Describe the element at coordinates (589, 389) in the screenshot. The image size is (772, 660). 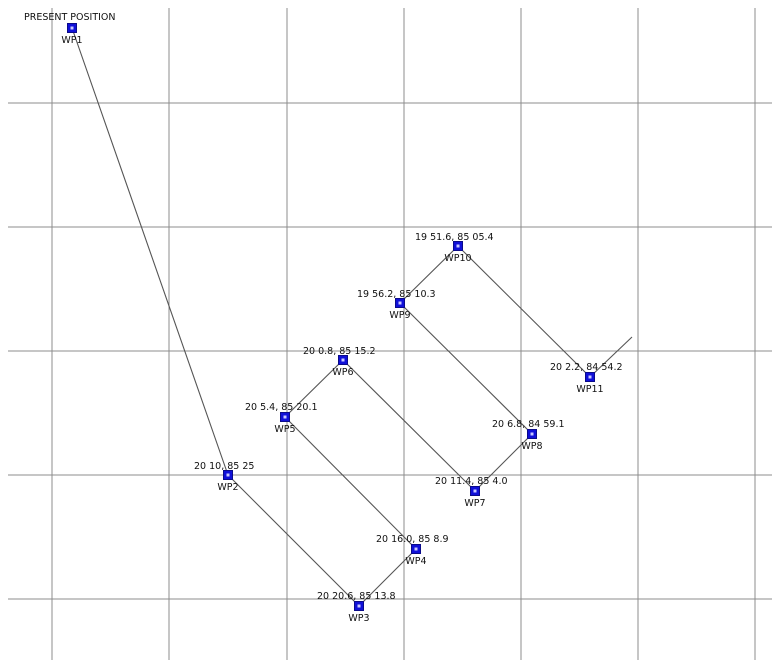
I see `waypoint-id-label: WP11` at that location.